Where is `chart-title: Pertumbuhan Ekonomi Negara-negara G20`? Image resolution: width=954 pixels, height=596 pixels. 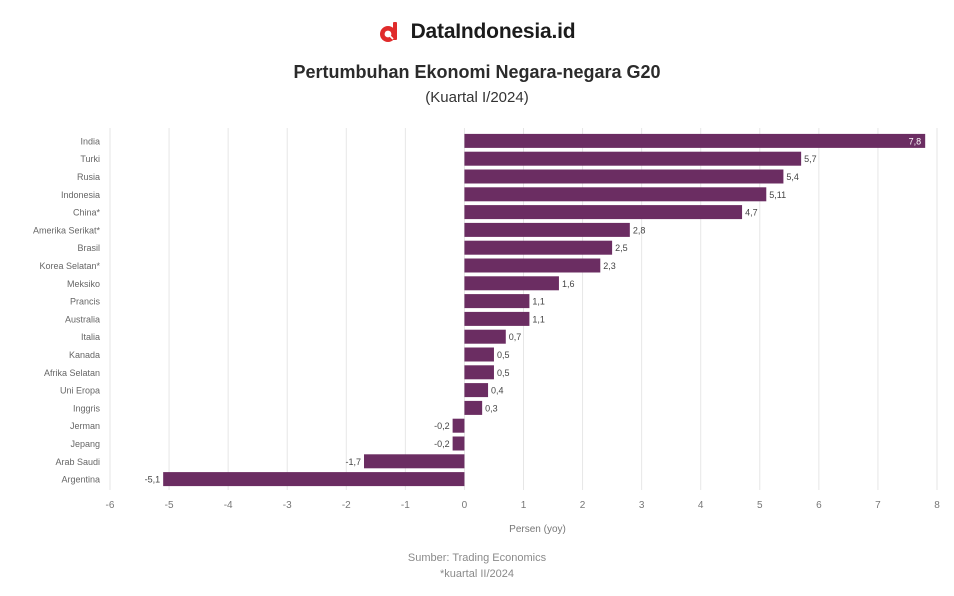
chart-title: Pertumbuhan Ekonomi Negara-negara G20 is located at coordinates (477, 72).